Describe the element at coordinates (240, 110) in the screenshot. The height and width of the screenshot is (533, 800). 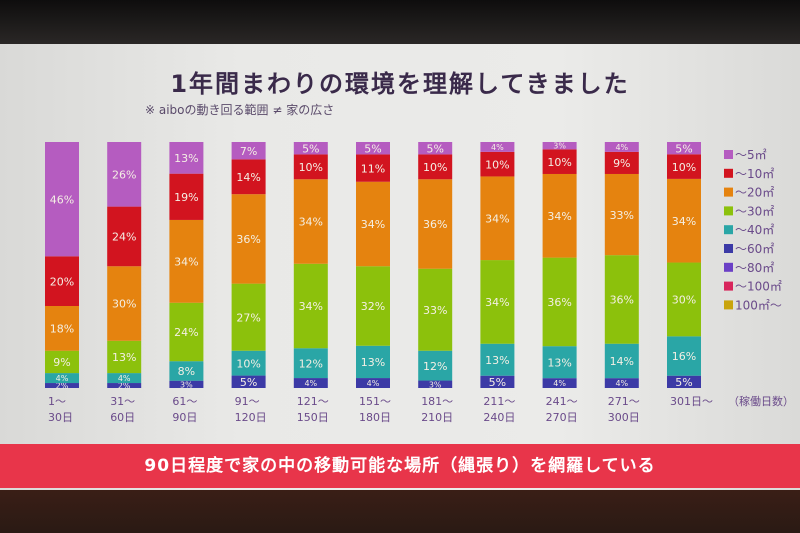
I see `slide-subtitle: ※ aiboの動き回る範囲 ≠ 家の広さ` at that location.